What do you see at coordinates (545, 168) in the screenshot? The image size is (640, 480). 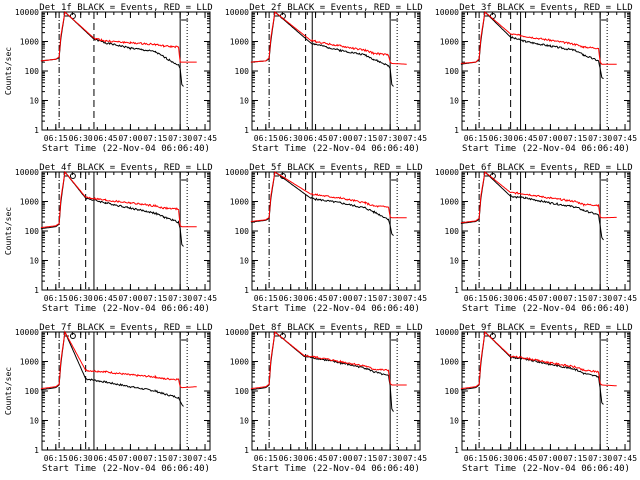 I see `chart-title: Det_6f BLACK = Events, RED = LLD` at bounding box center [545, 168].